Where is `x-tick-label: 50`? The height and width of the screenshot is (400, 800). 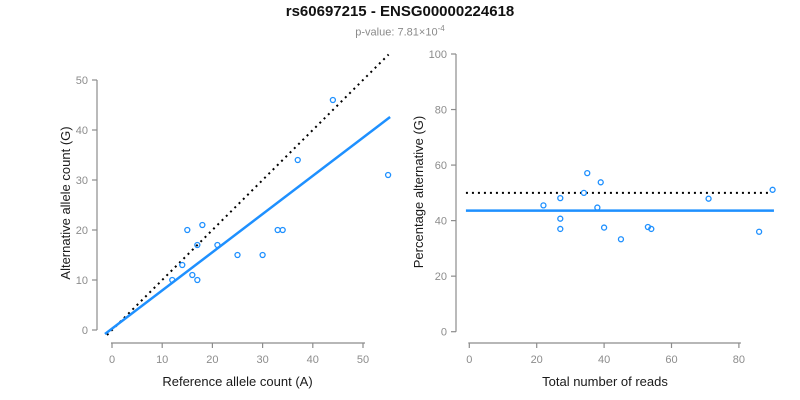 x-tick-label: 50 is located at coordinates (363, 360).